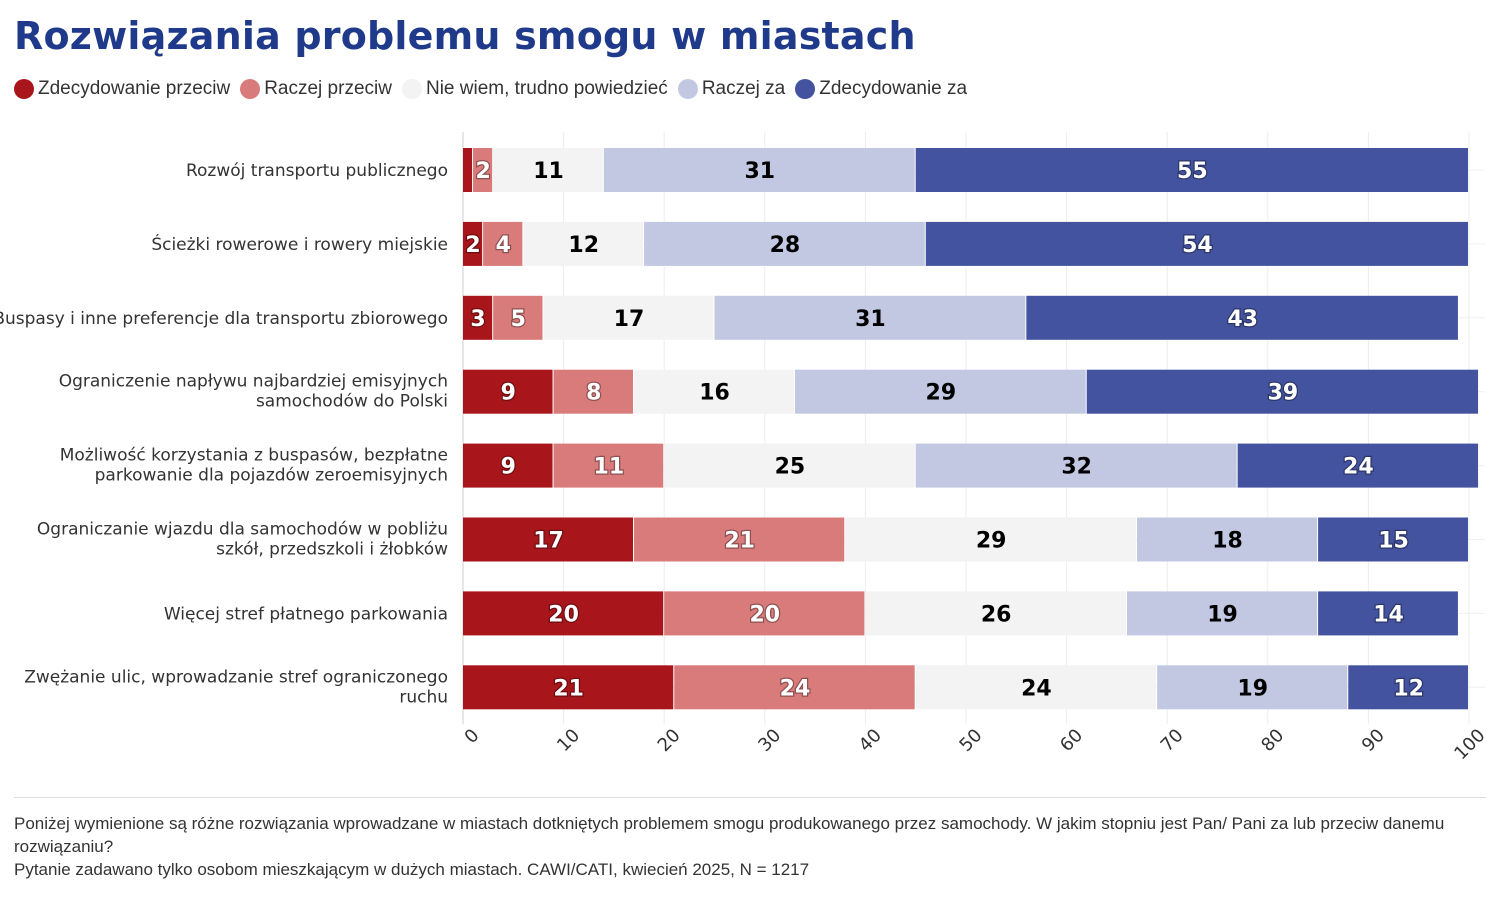 This screenshot has width=1500, height=900. What do you see at coordinates (970, 740) in the screenshot?
I see `x-tick-label: 50` at bounding box center [970, 740].